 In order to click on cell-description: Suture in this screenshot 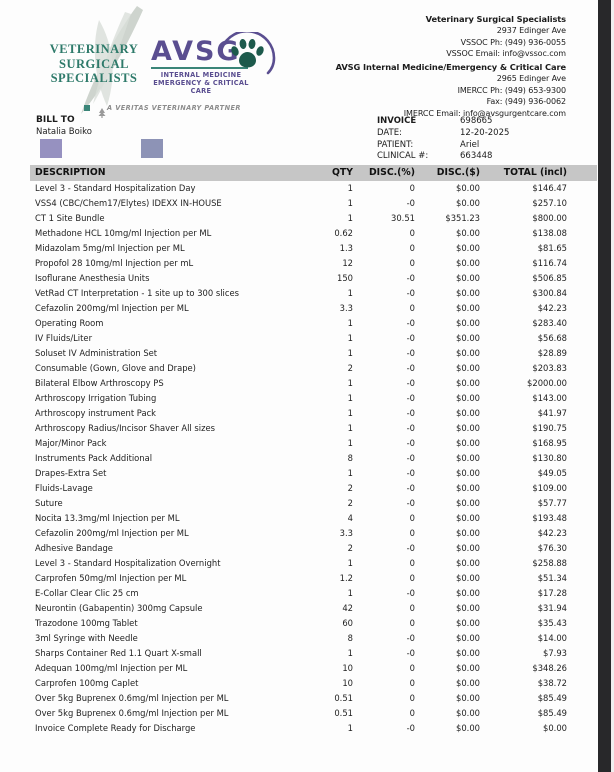, I will do `click(49, 503)`.